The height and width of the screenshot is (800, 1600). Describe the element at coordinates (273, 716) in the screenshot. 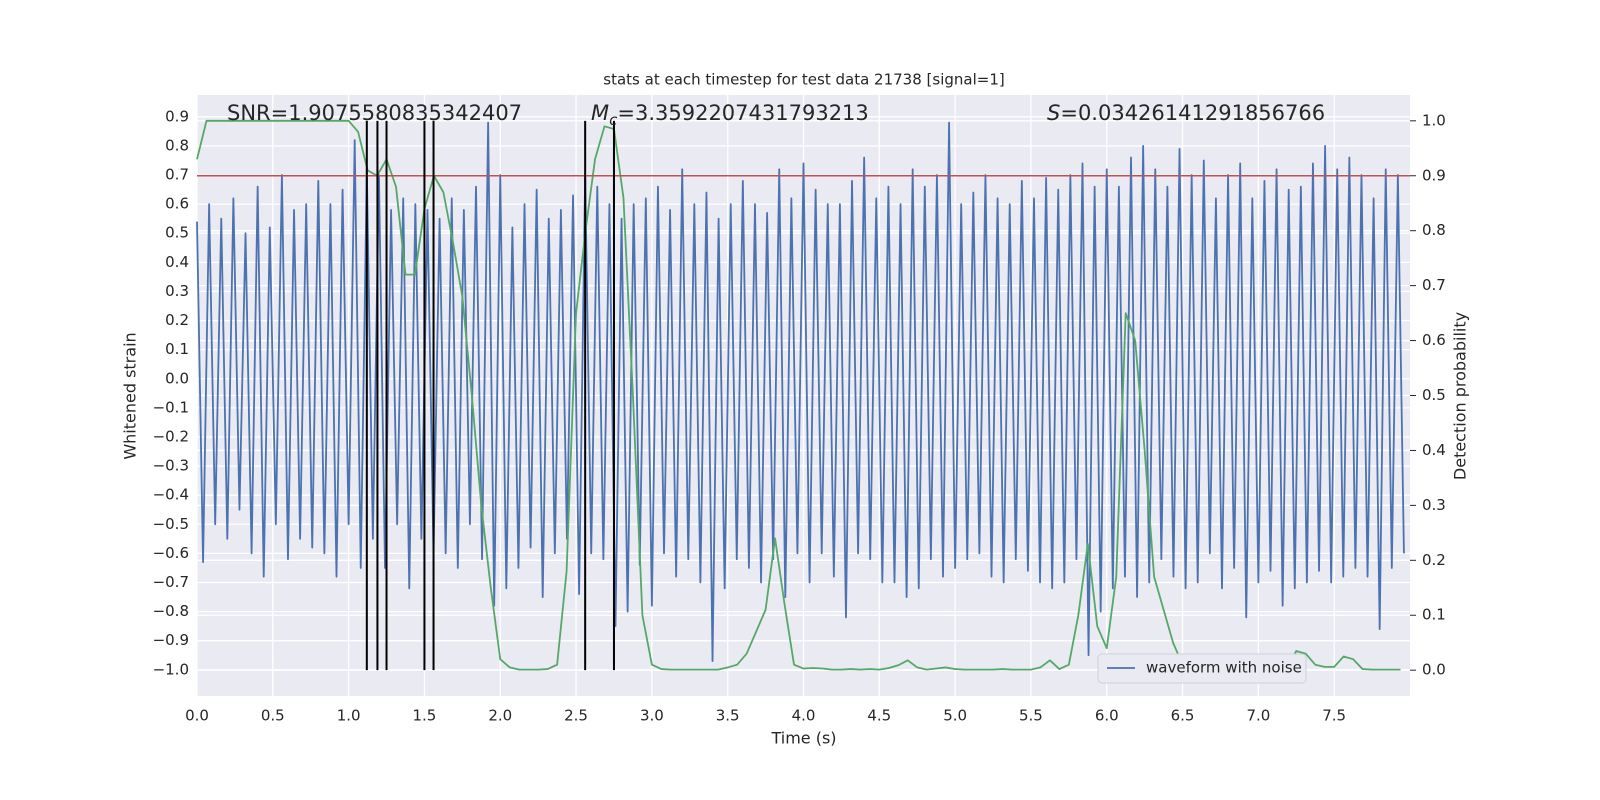

I see `x-tick-label: 0.5` at that location.